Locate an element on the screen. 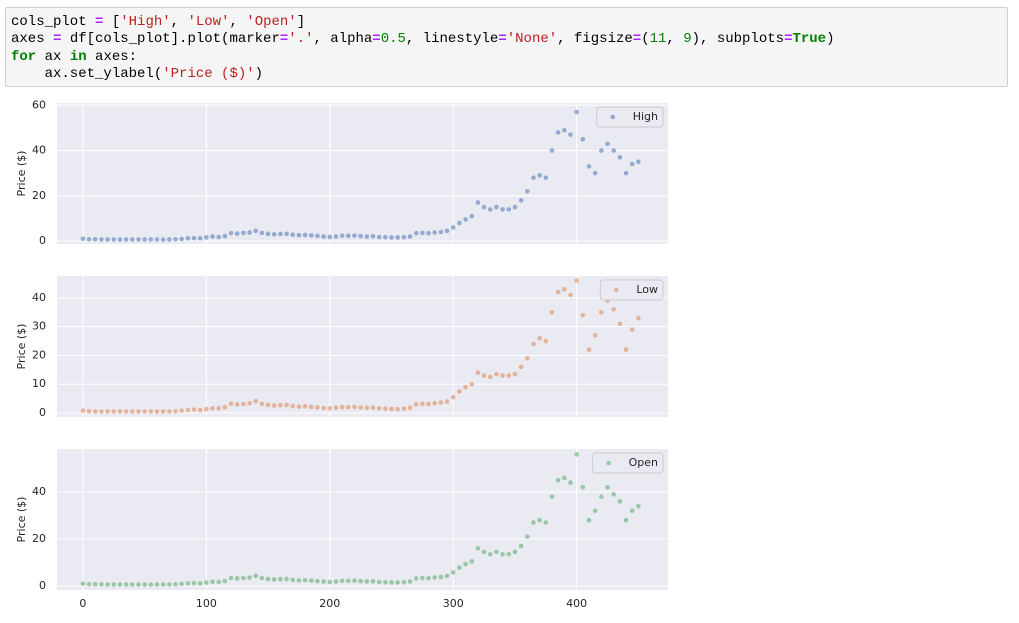 The height and width of the screenshot is (623, 1019). y-tick-label: 30 is located at coordinates (39, 326).